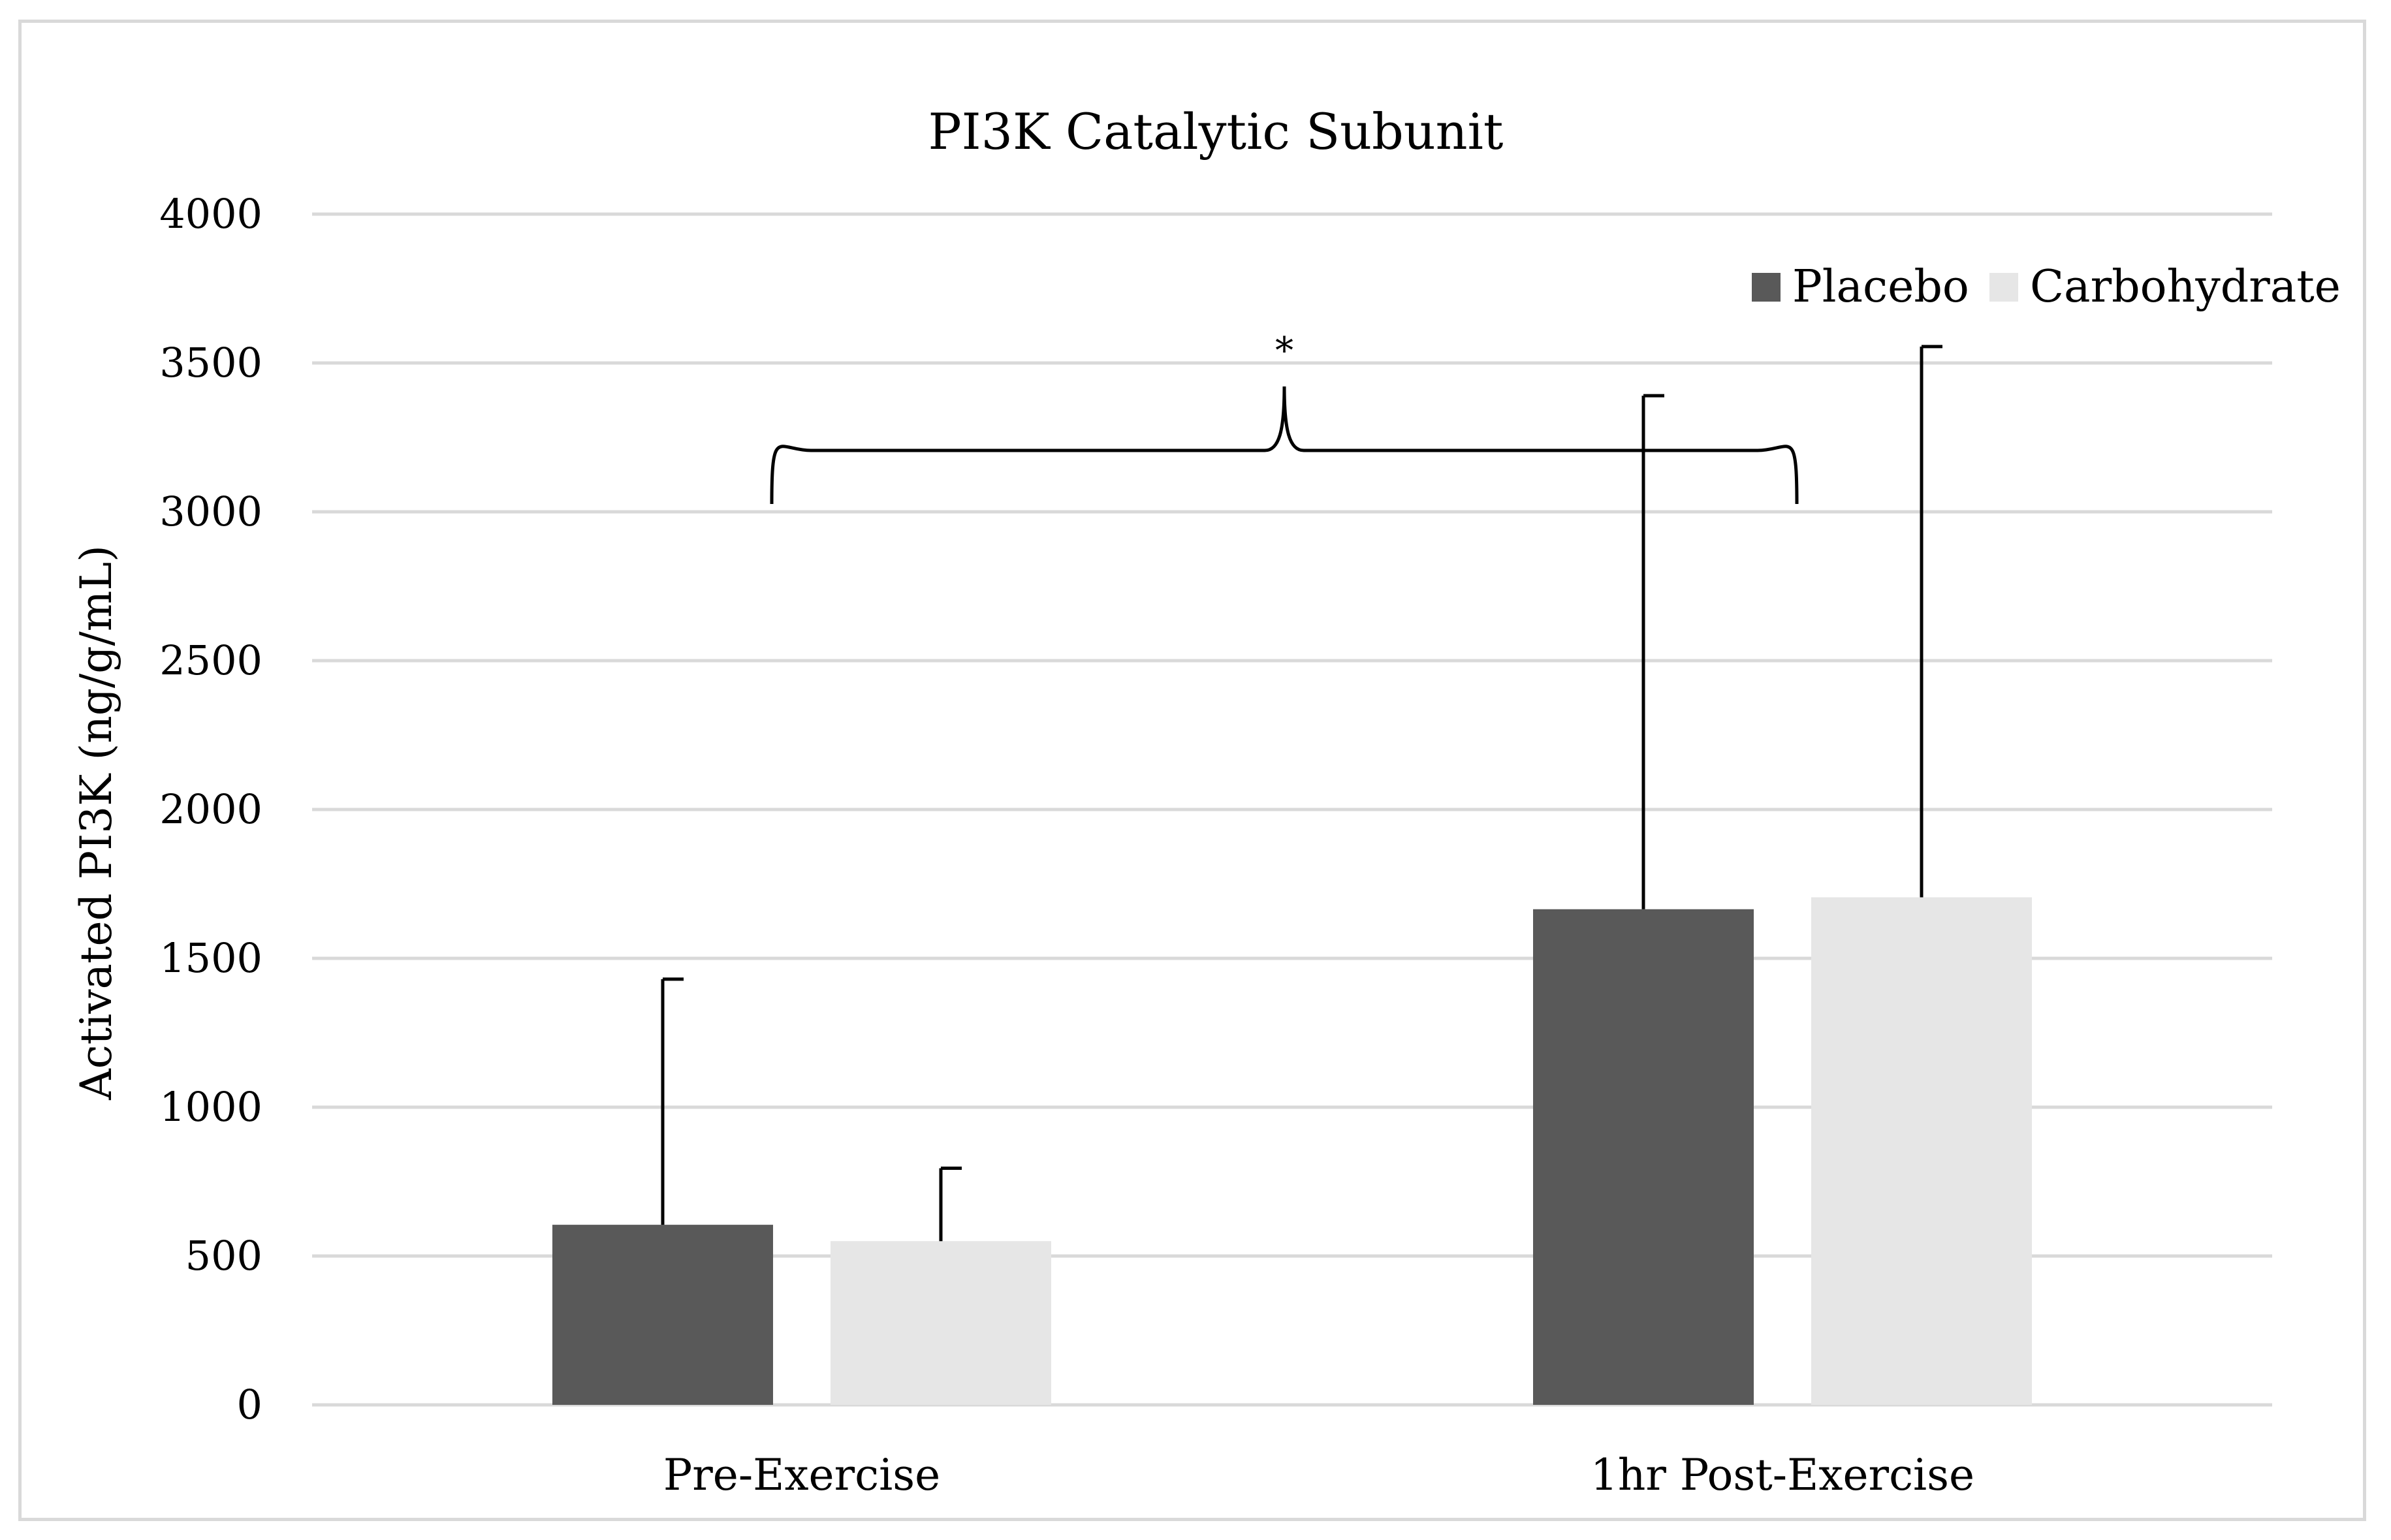 This screenshot has width=2391, height=1540. Describe the element at coordinates (210, 1107) in the screenshot. I see `y-tick-label: 1000` at that location.